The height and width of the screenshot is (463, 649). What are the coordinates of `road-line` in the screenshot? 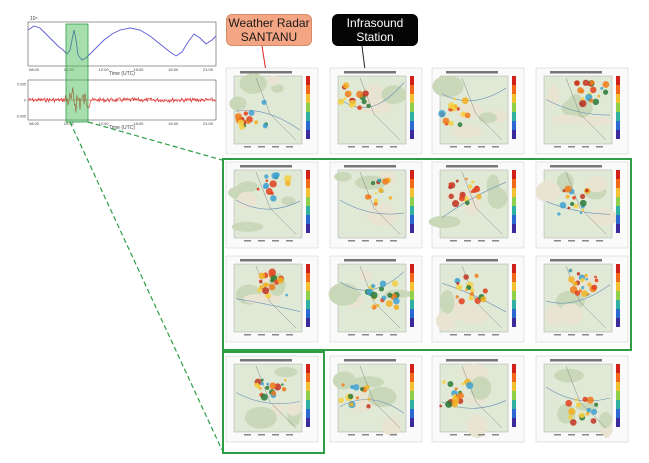 It's located at (586, 203).